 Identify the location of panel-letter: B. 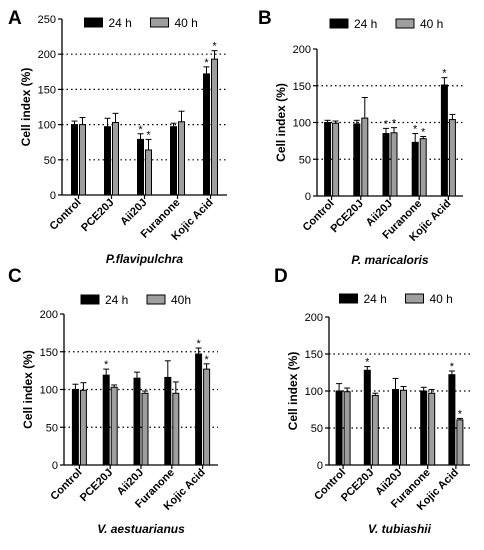
(265, 18).